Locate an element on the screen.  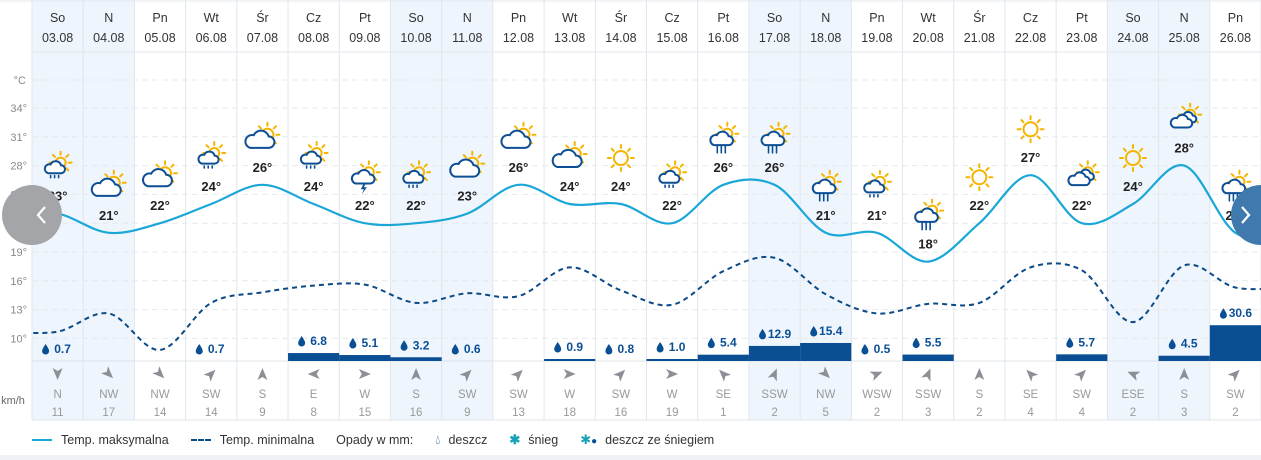
precip-label-group: 0.7 is located at coordinates (210, 349).